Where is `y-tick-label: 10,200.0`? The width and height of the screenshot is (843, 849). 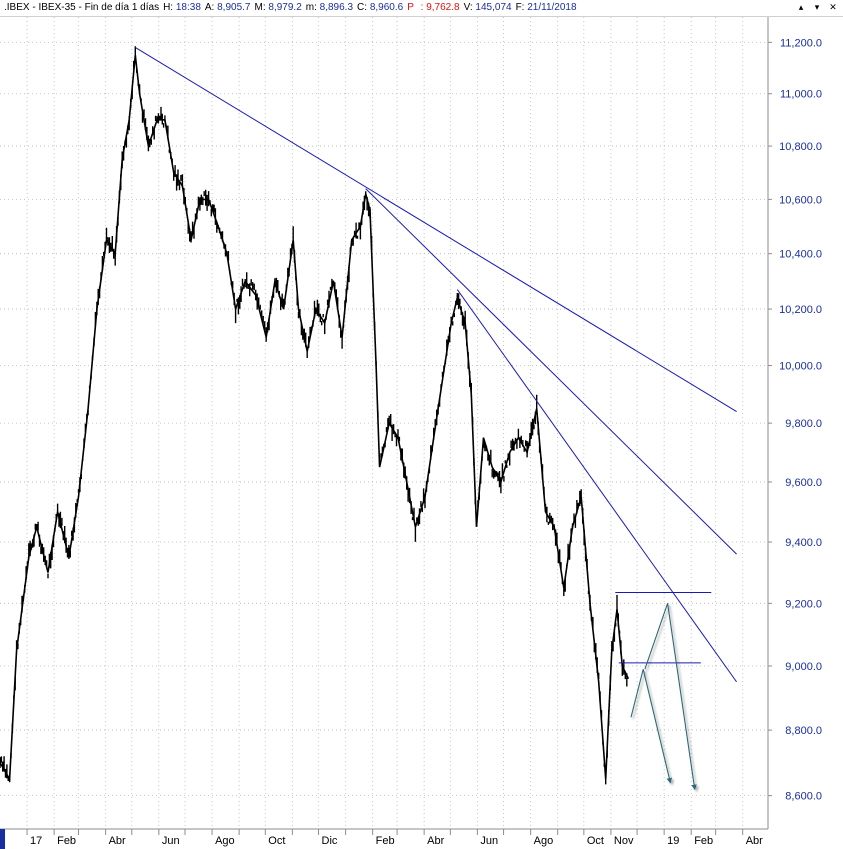
y-tick-label: 10,200.0 is located at coordinates (800, 310).